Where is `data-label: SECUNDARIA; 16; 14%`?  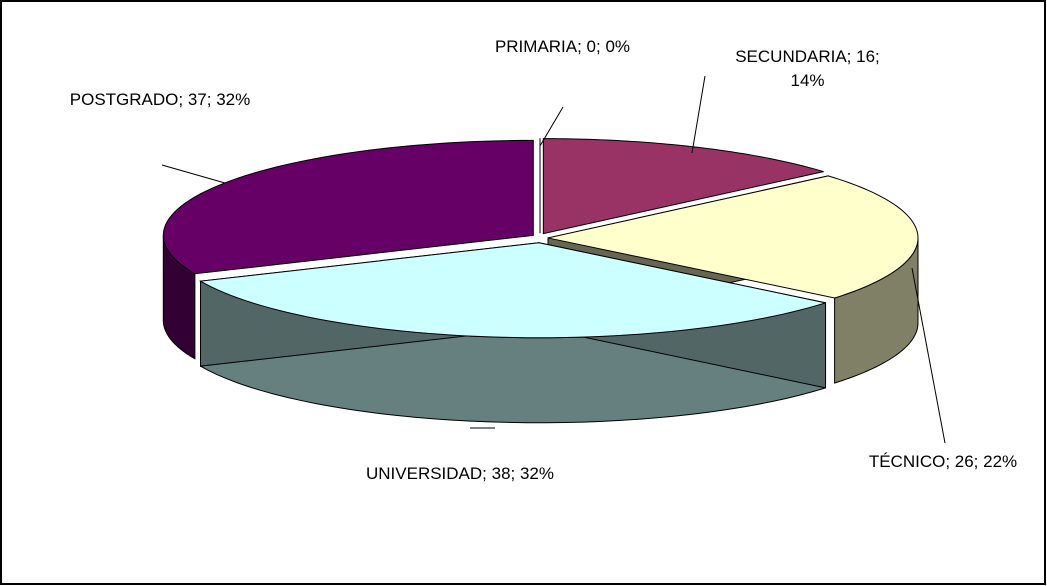
data-label: SECUNDARIA; 16; 14% is located at coordinates (807, 68).